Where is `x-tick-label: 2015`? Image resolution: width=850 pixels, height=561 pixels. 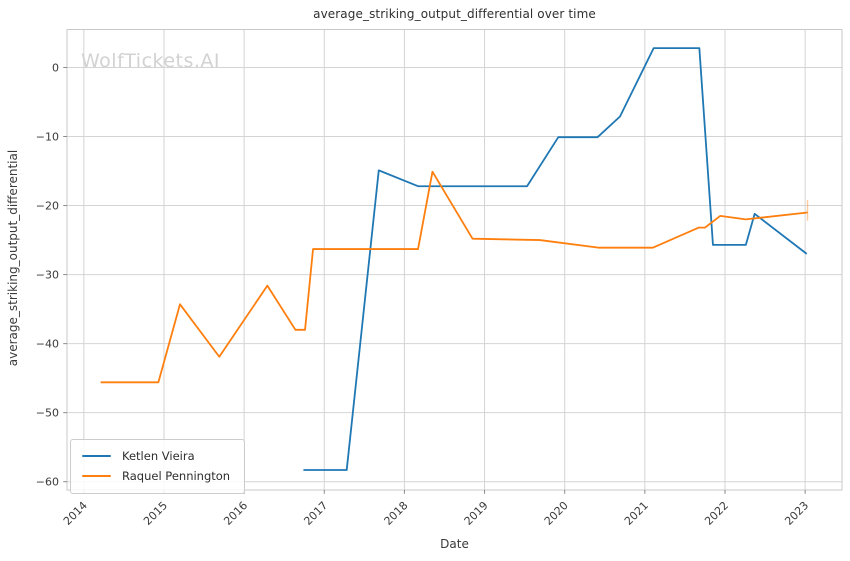
x-tick-label: 2015 is located at coordinates (155, 513).